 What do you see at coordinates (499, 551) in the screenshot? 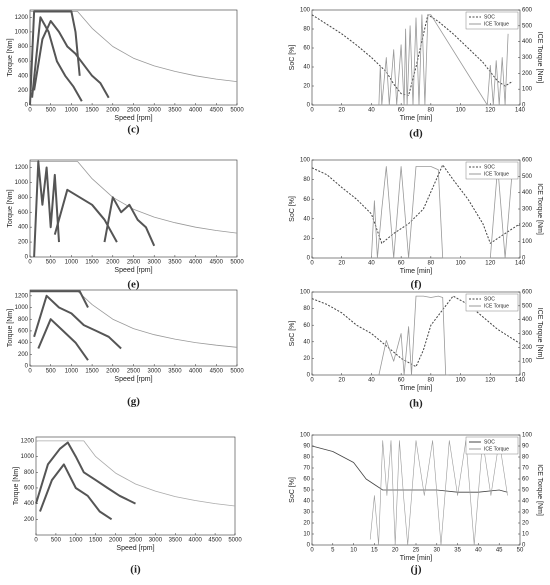
I see `x-tick-label: 45` at bounding box center [499, 551].